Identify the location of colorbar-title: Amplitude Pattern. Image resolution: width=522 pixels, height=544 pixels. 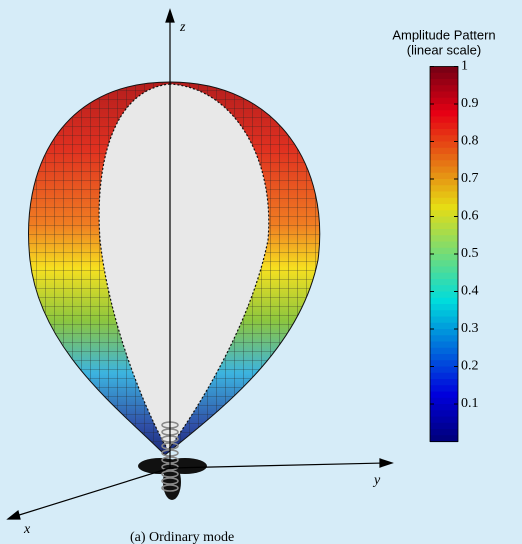
(443, 34).